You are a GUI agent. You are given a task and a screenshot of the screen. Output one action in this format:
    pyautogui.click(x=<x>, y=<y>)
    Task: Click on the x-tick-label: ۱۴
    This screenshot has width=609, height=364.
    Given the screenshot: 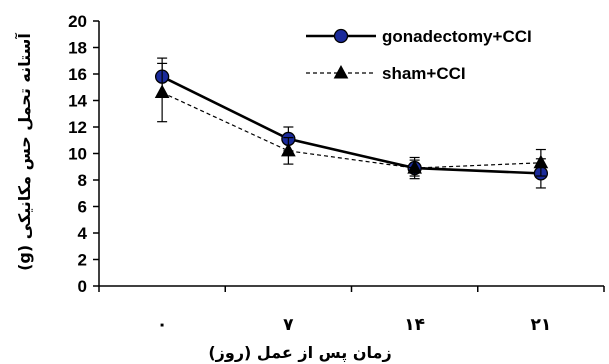 What is the action you would take?
    pyautogui.click(x=414, y=325)
    